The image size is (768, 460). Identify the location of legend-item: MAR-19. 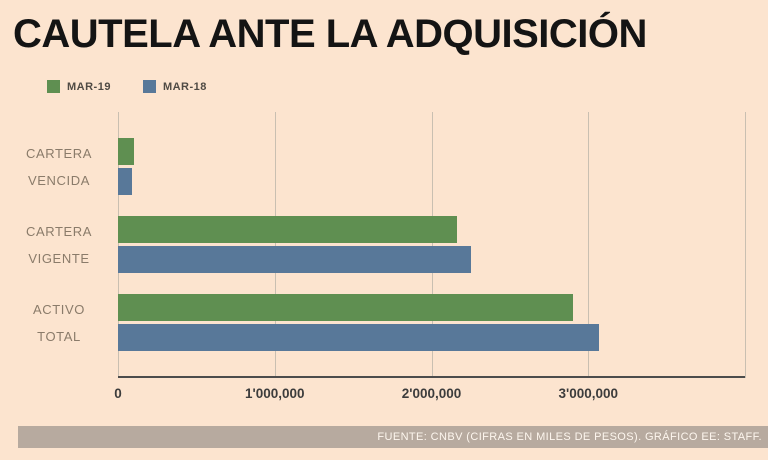
(79, 86).